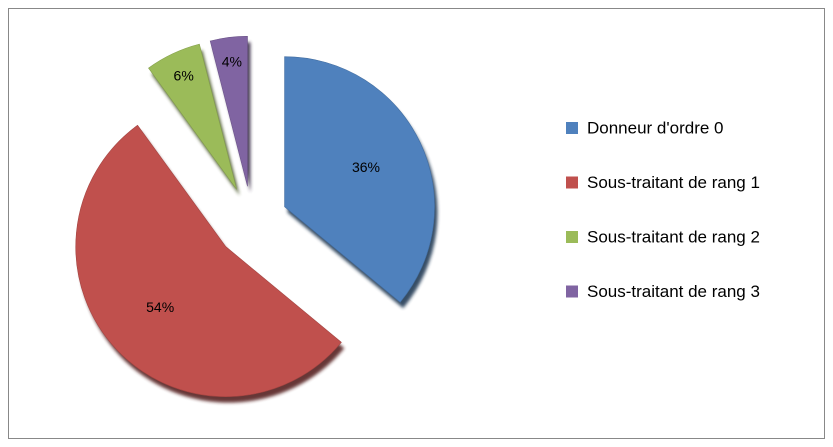 Image resolution: width=833 pixels, height=447 pixels. What do you see at coordinates (655, 127) in the screenshot?
I see `legend-label: Donneur d'ordre 0` at bounding box center [655, 127].